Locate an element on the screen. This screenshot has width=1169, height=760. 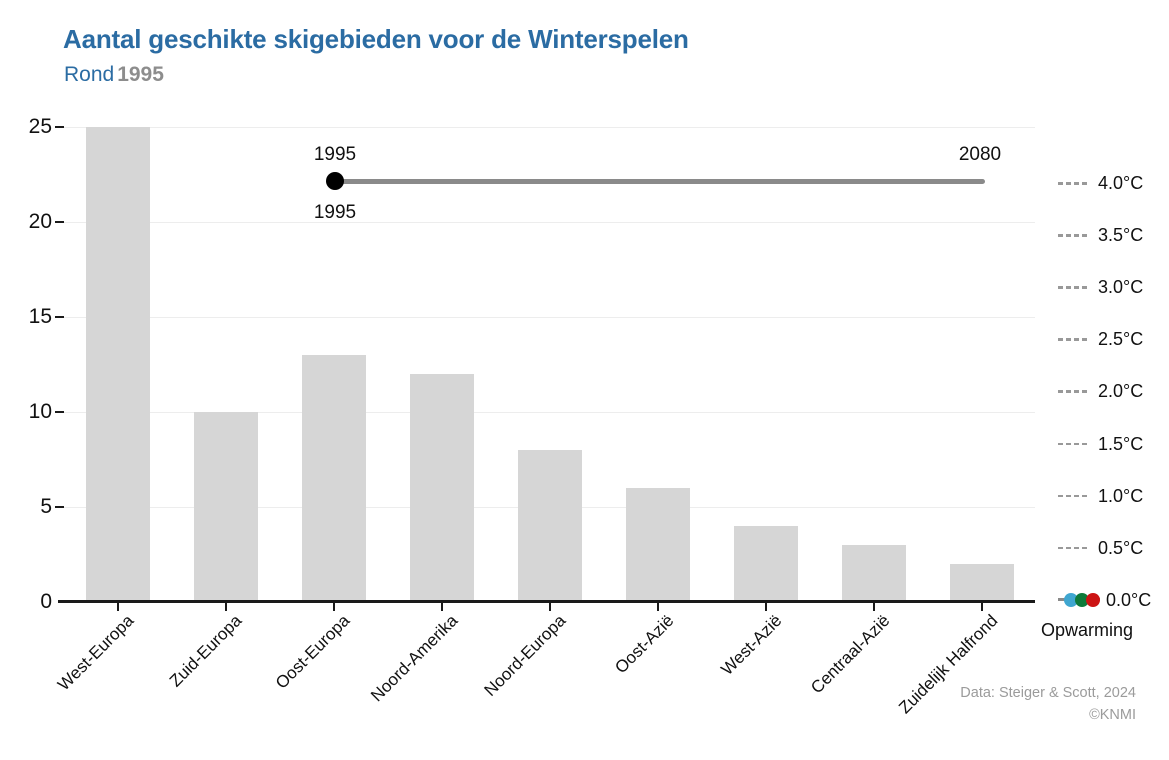
warming-level-dash-1-0-c is located at coordinates (1073, 496).